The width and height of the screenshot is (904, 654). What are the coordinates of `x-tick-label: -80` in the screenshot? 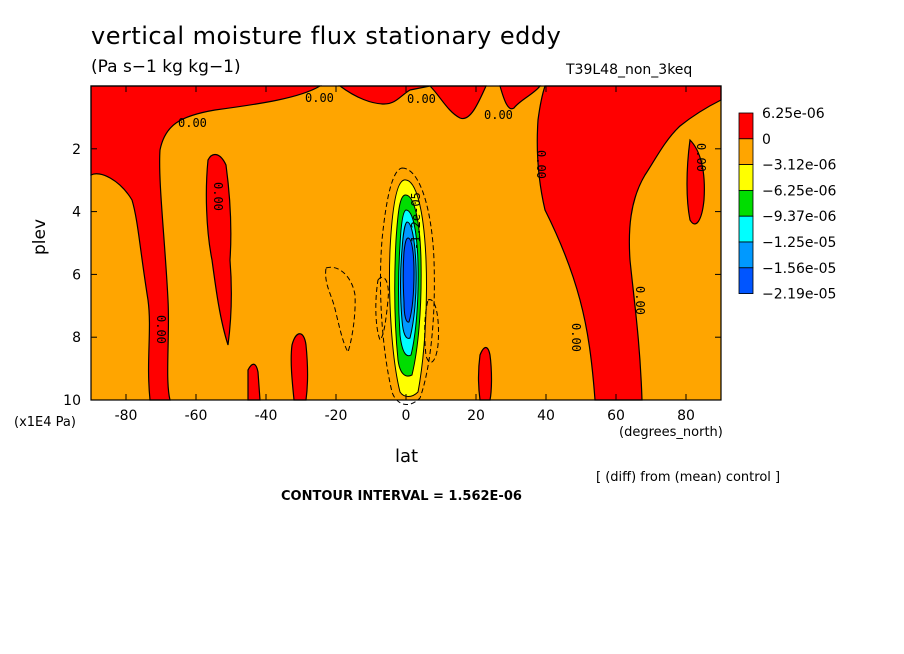 It's located at (126, 416).